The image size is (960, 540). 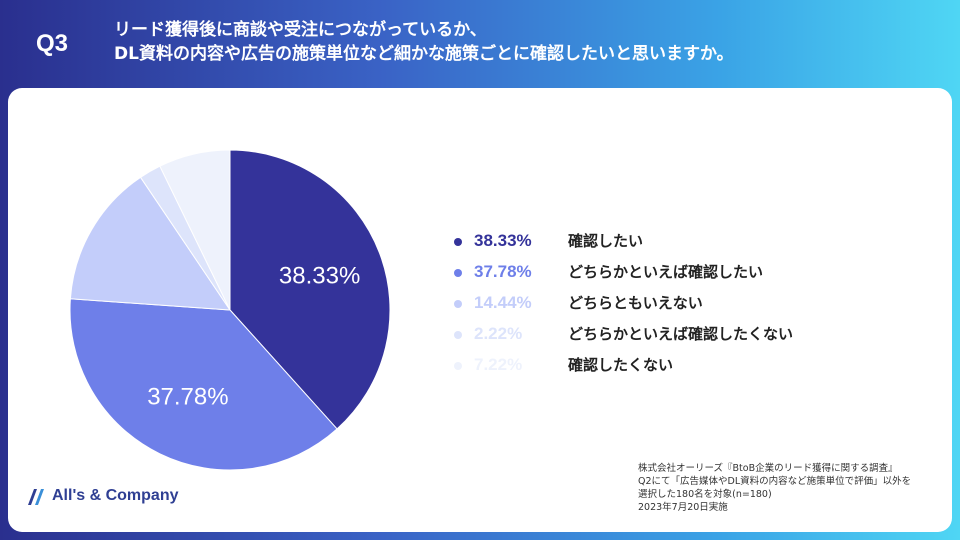 I want to click on legend-percent: 2.22%, so click(x=498, y=333).